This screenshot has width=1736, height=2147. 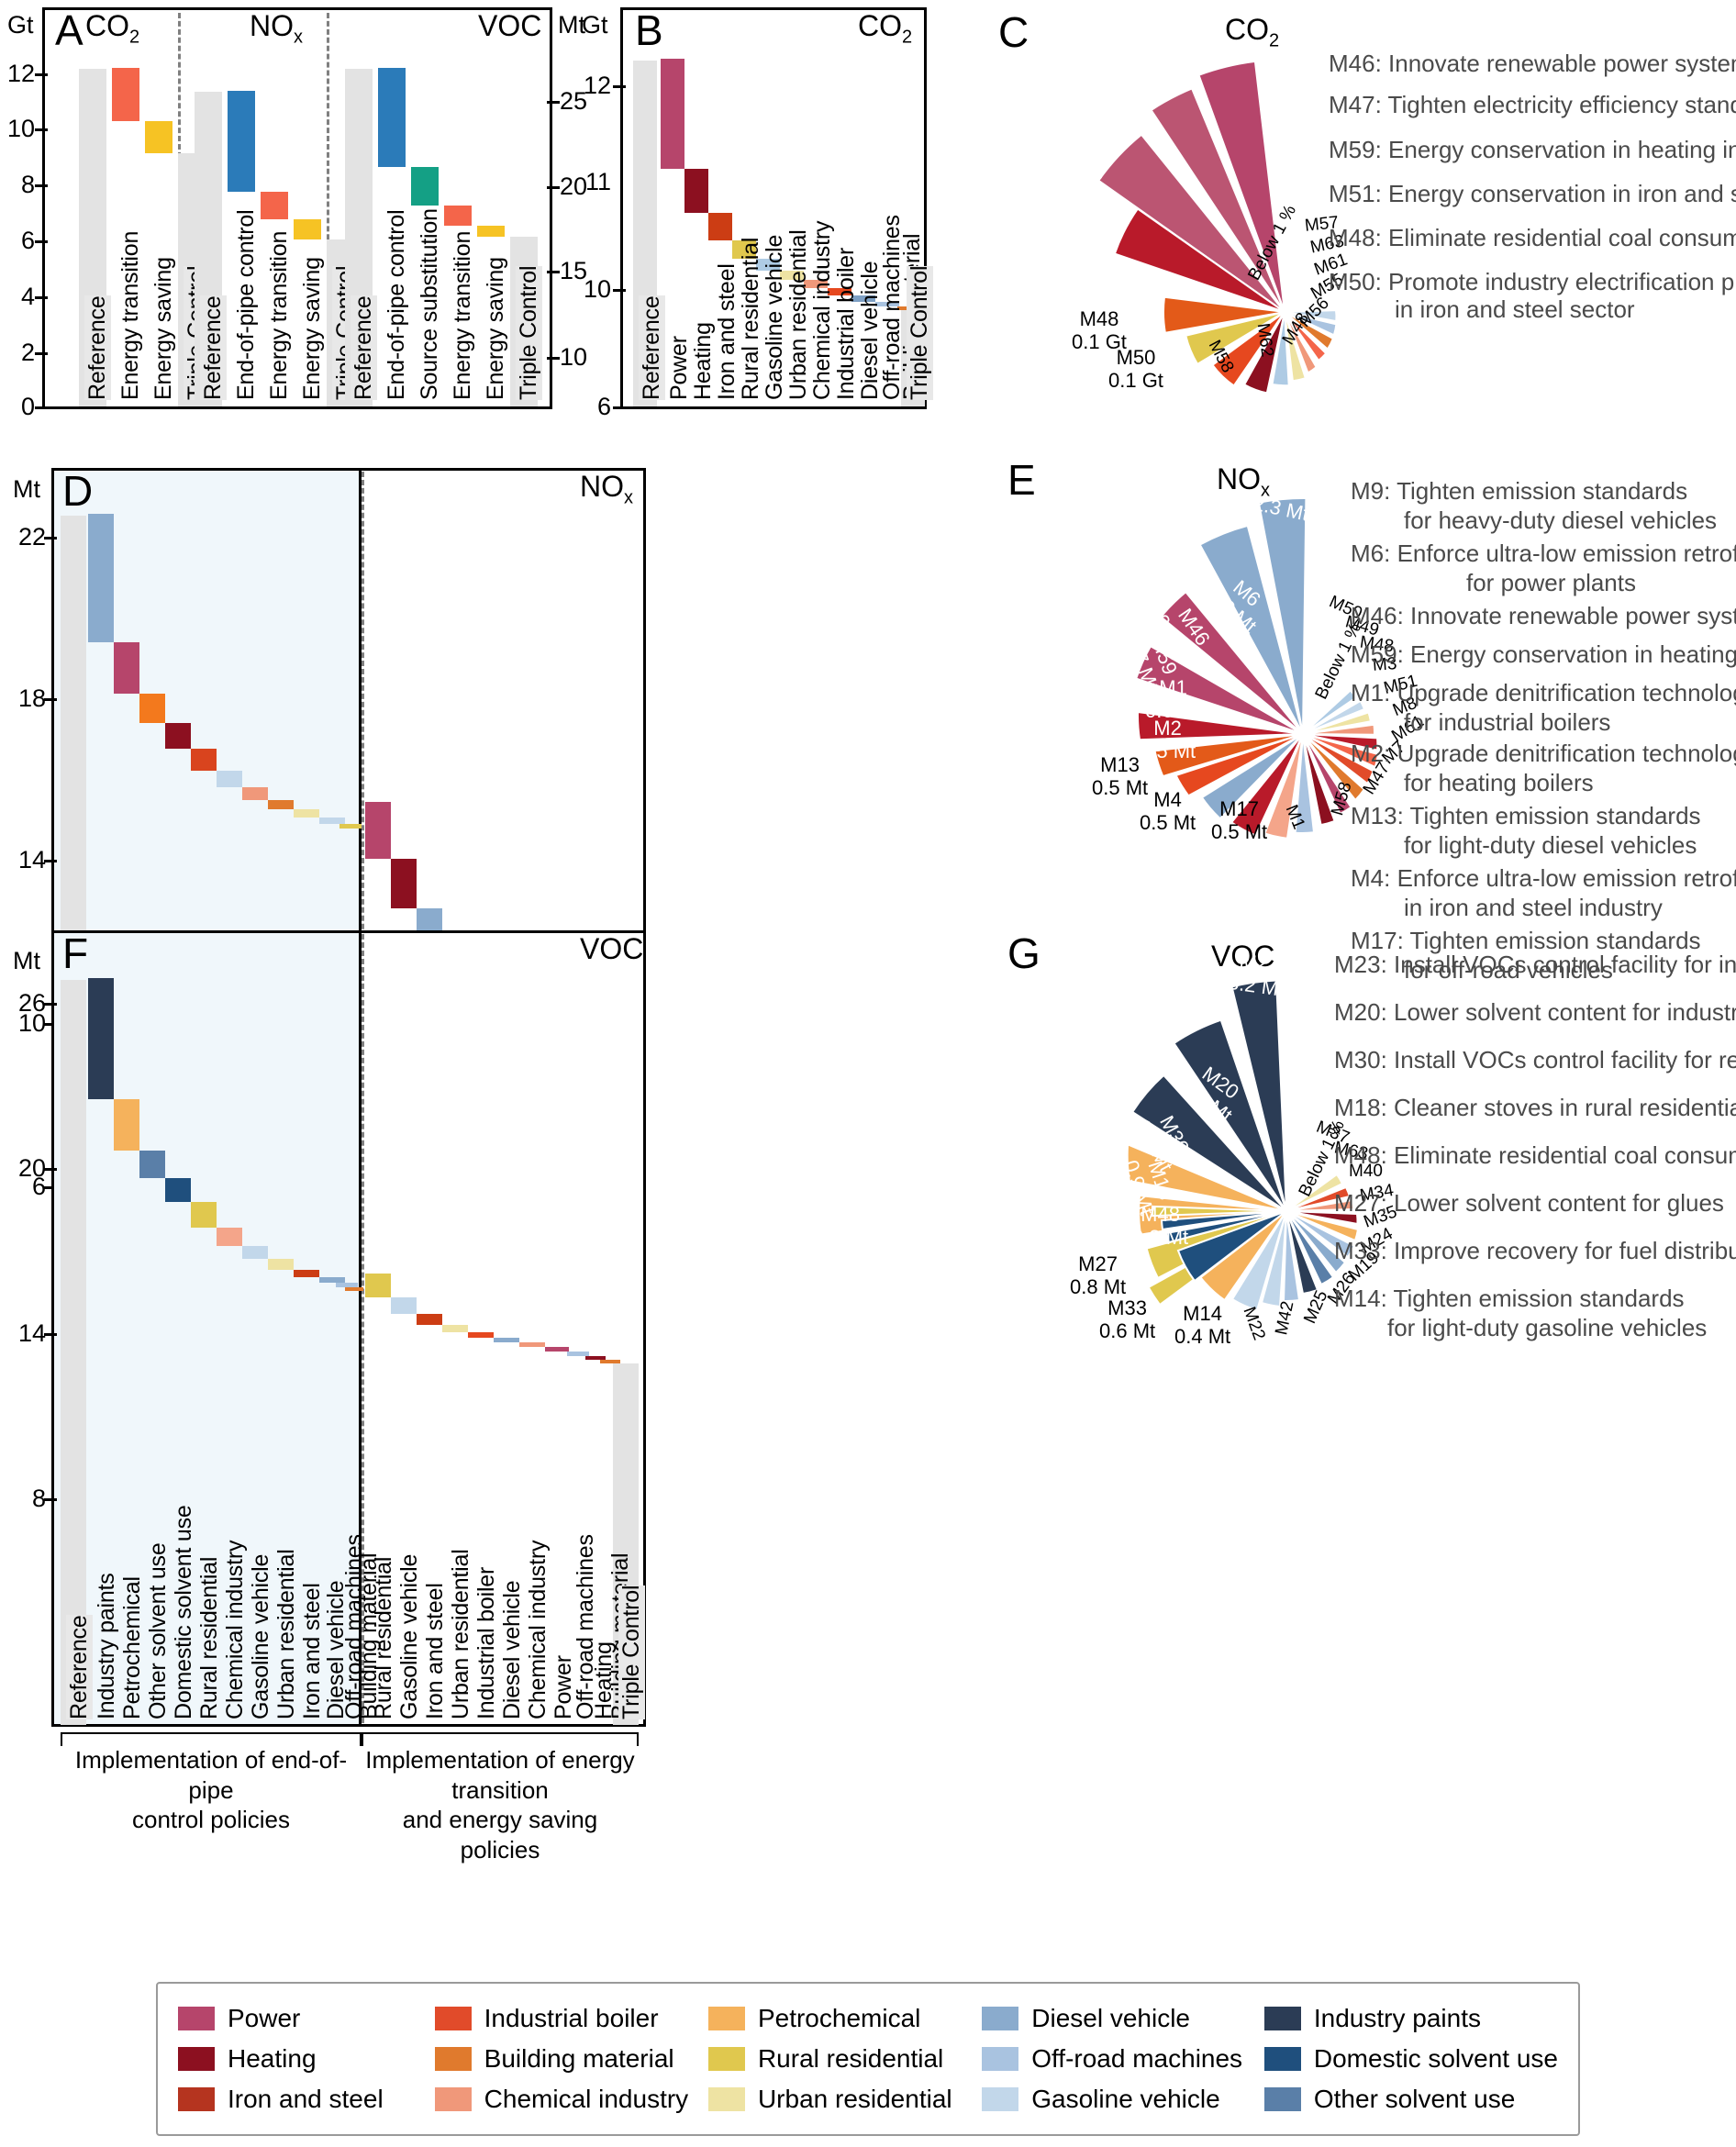 What do you see at coordinates (178, 1190) in the screenshot?
I see `panel-f-bar-domestic-solvent-use` at bounding box center [178, 1190].